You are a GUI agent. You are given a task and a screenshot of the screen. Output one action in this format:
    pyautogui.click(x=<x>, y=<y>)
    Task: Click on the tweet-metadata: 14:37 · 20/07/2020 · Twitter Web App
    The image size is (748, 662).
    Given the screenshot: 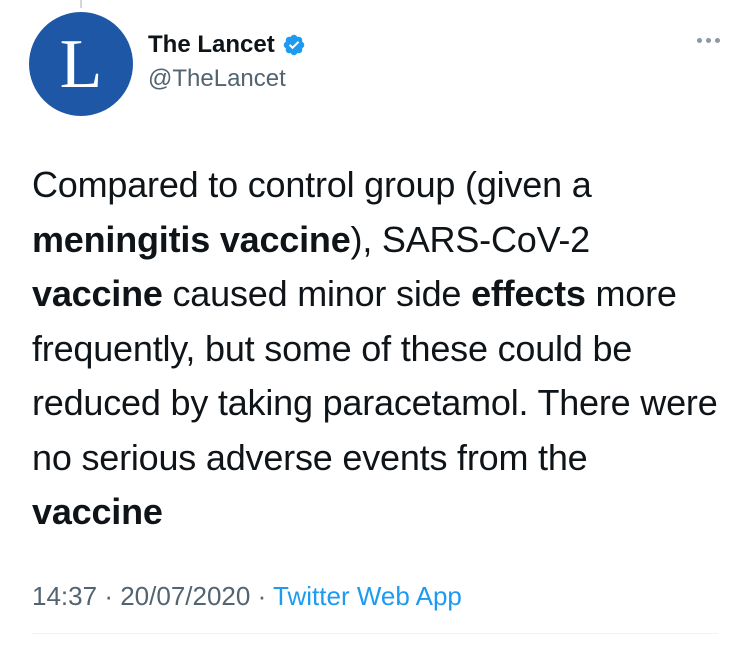 What is the action you would take?
    pyautogui.click(x=247, y=596)
    